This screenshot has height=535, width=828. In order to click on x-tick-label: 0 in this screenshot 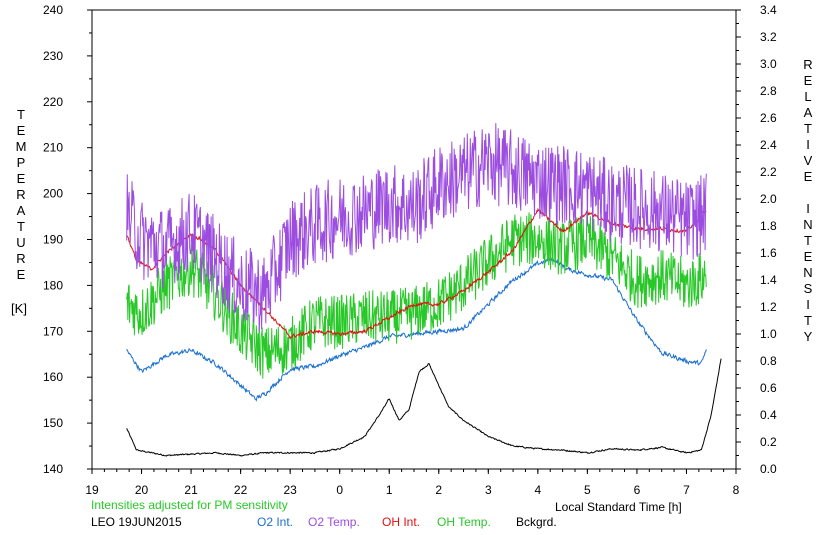, I will do `click(339, 490)`.